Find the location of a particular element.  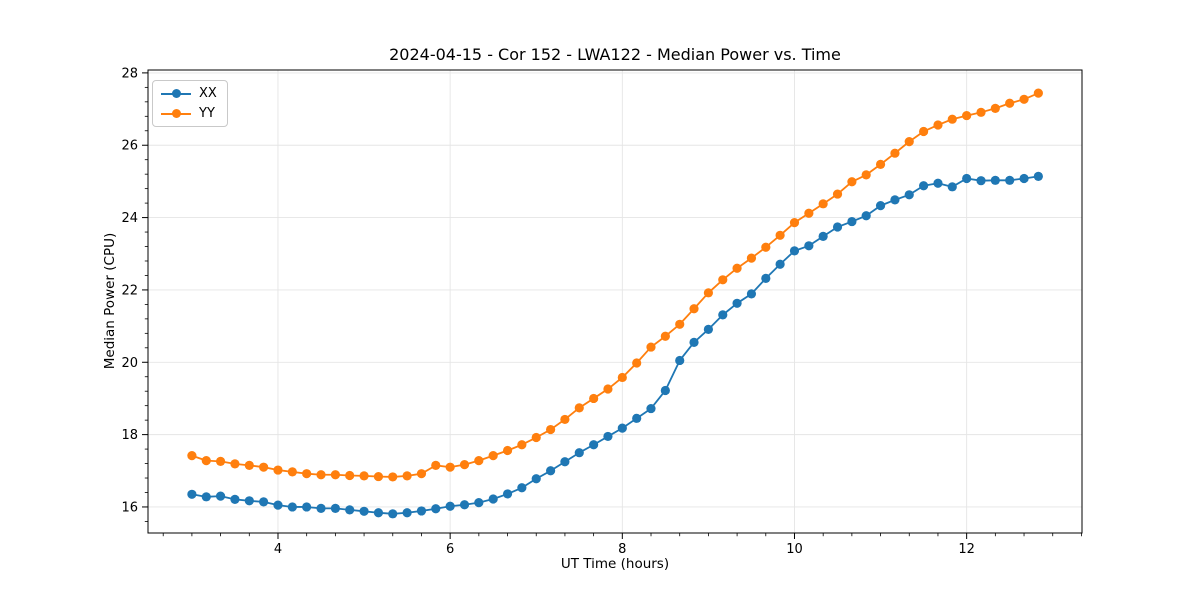

y-tick-label: 20 is located at coordinates (129, 363).